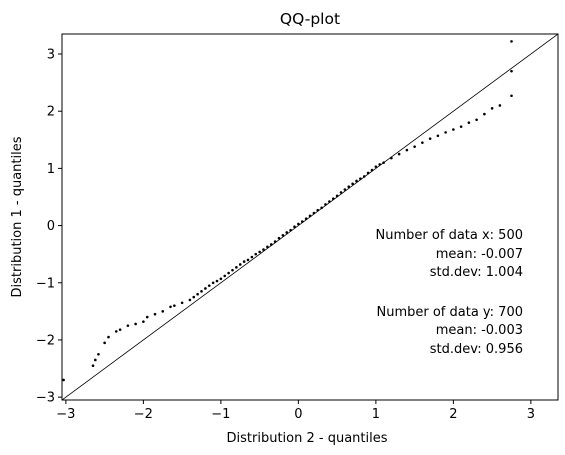  I want to click on chart-title: QQ-plot, so click(310, 19).